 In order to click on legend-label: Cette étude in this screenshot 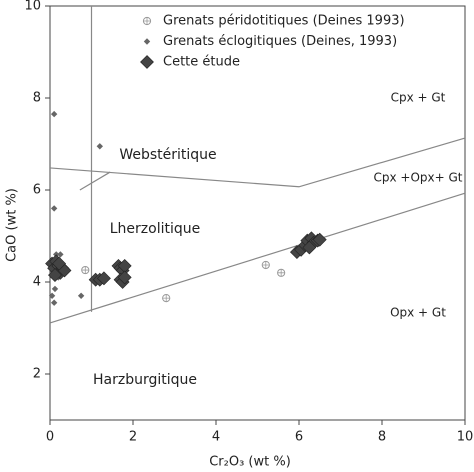, I will do `click(201, 62)`.